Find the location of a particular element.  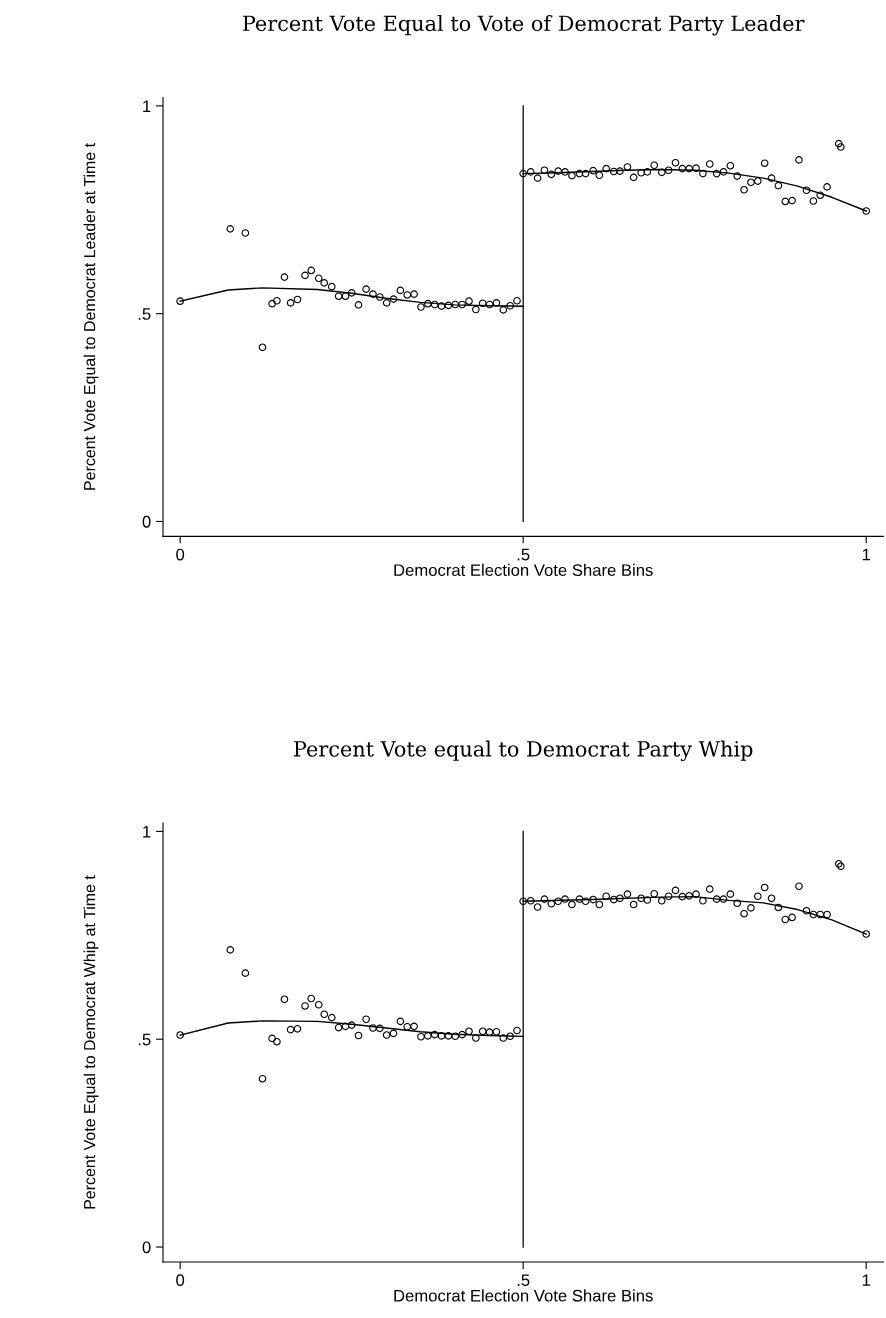

y-axis-title: Percent Vote Equal to Democrat Leader at Time t is located at coordinates (91, 316).